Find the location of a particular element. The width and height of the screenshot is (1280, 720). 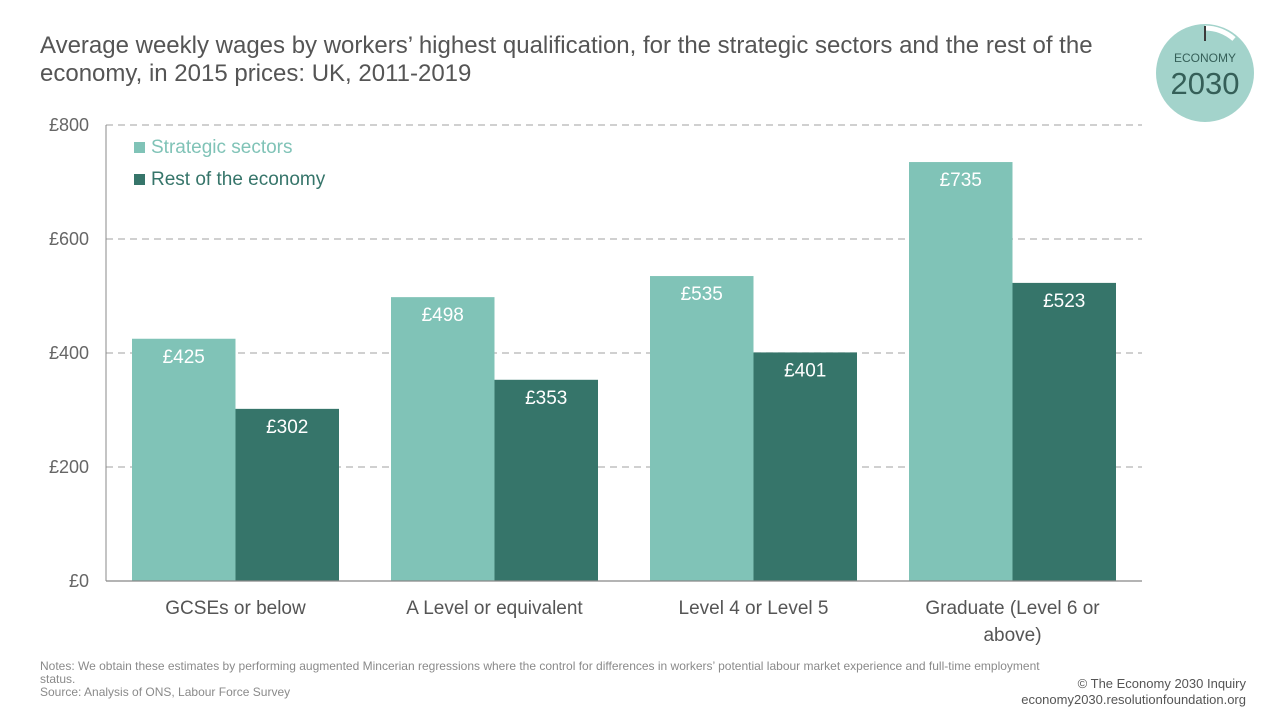

x-category-label: Graduate (Level 6 or above) is located at coordinates (1012, 622).